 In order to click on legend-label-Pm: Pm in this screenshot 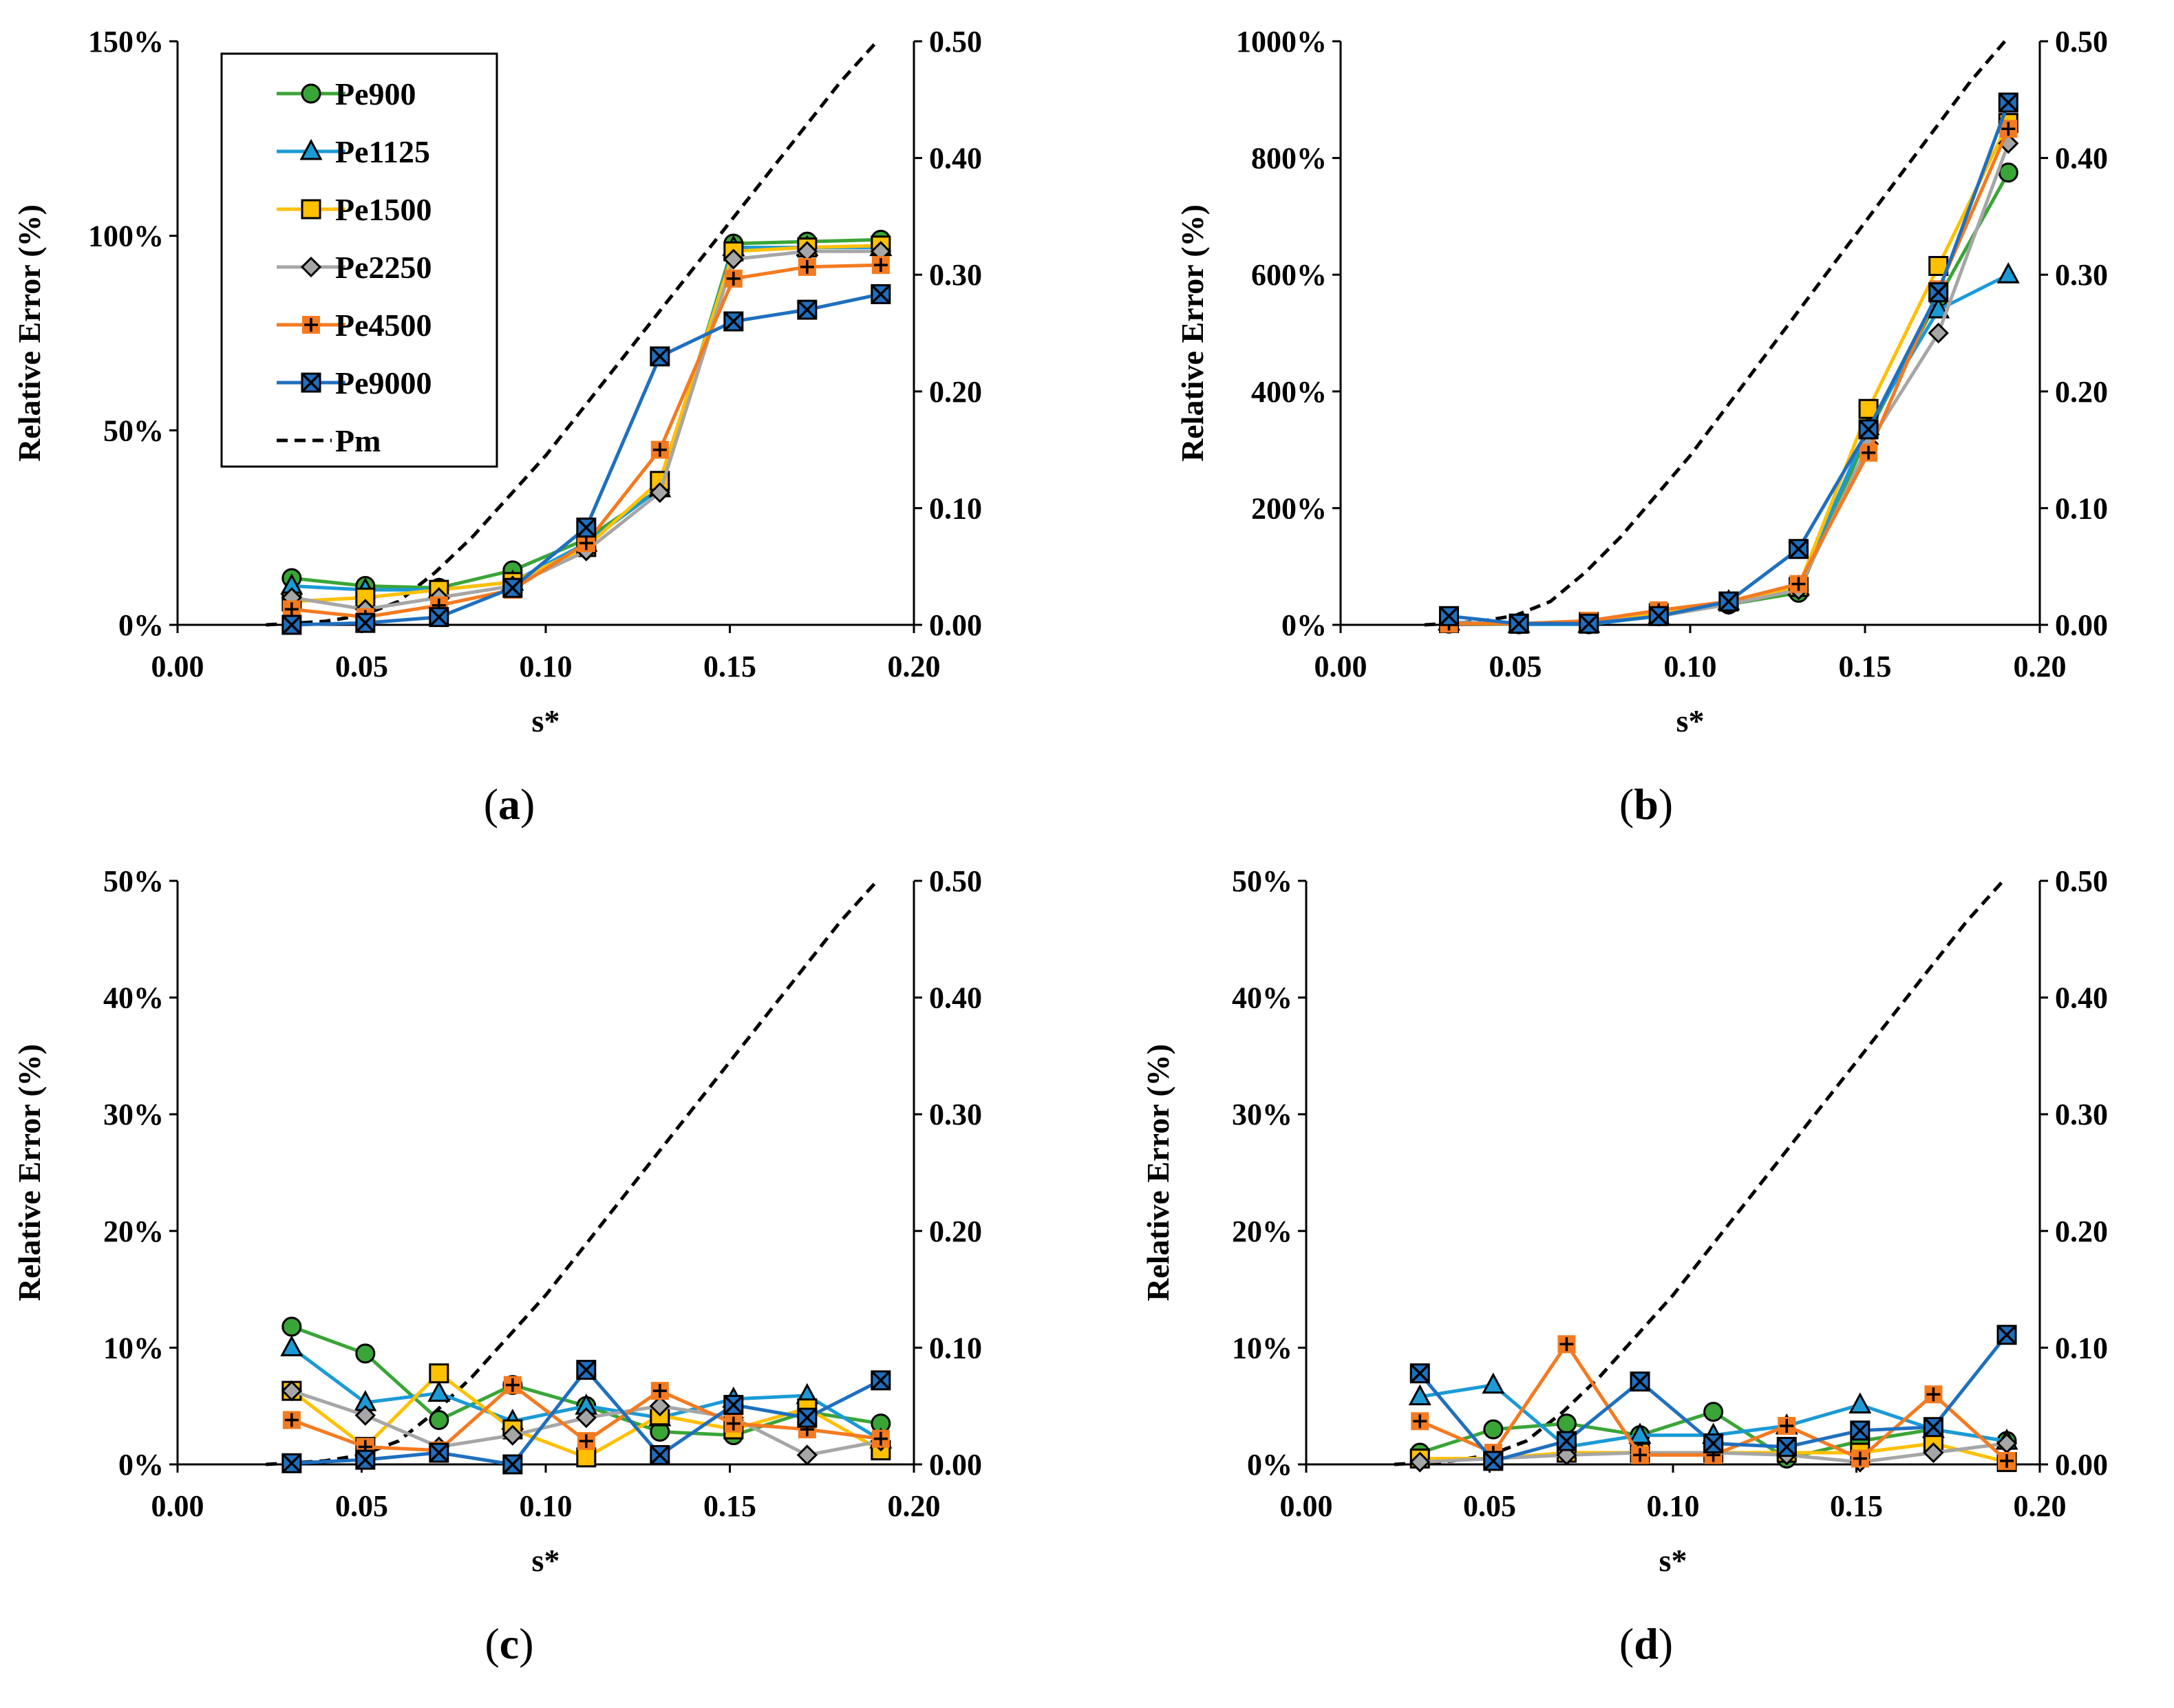, I will do `click(358, 440)`.